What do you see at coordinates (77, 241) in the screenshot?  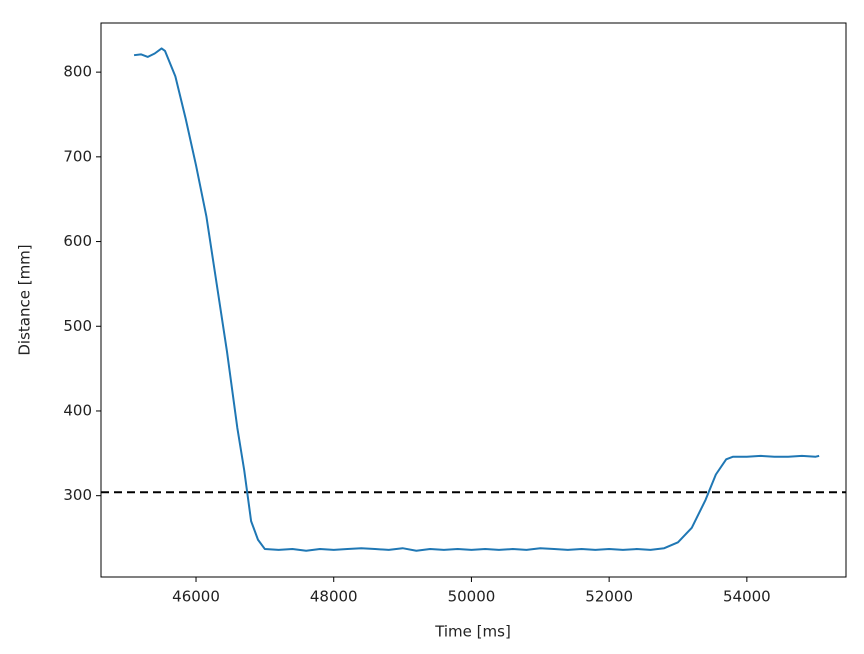 I see `y-tick-label: 600` at bounding box center [77, 241].